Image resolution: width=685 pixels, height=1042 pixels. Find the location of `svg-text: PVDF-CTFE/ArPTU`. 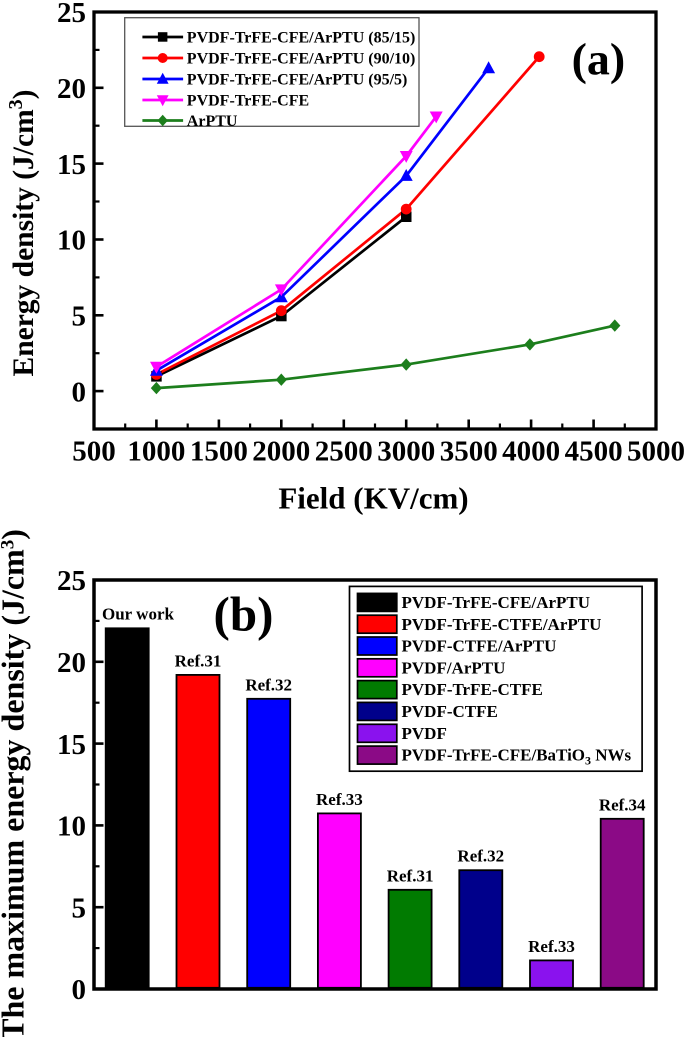

svg-text: PVDF-CTFE/ArPTU is located at coordinates (479, 646).